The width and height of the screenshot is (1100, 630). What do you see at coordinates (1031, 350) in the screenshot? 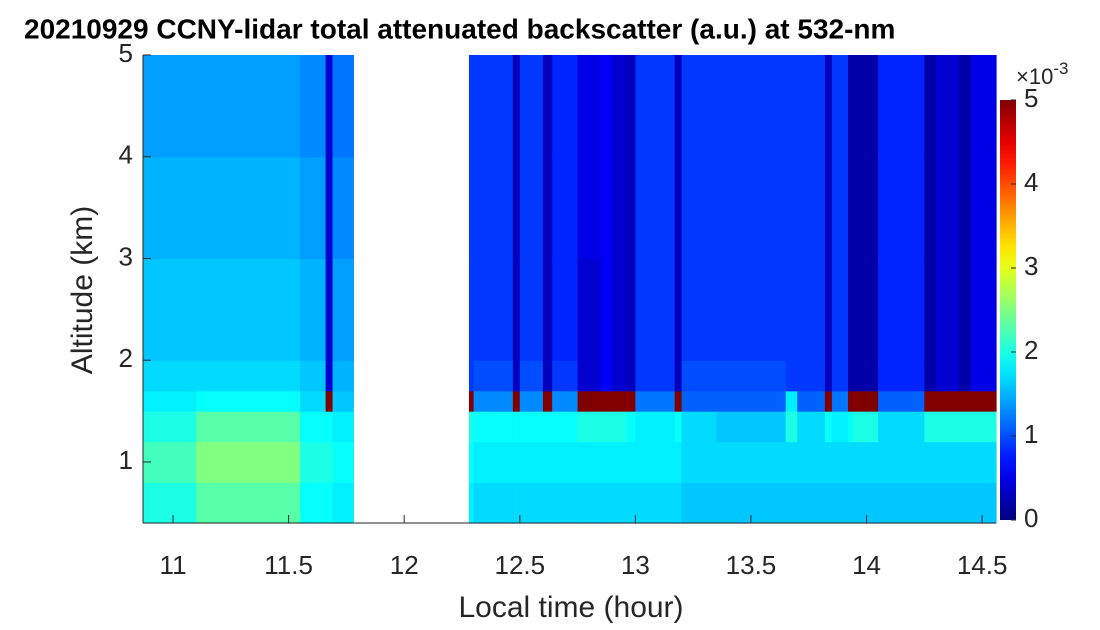
I see `colorbar-tick-label: 2` at bounding box center [1031, 350].